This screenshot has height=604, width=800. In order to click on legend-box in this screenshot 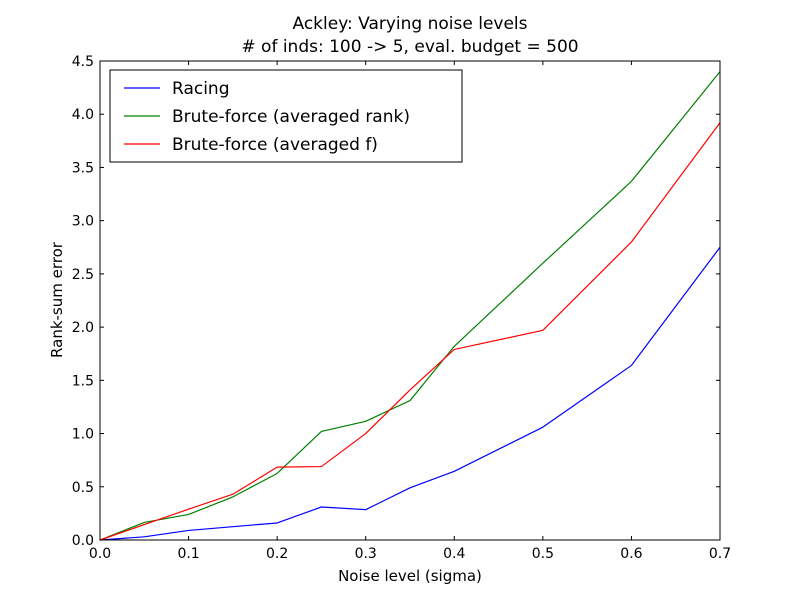, I will do `click(286, 116)`.